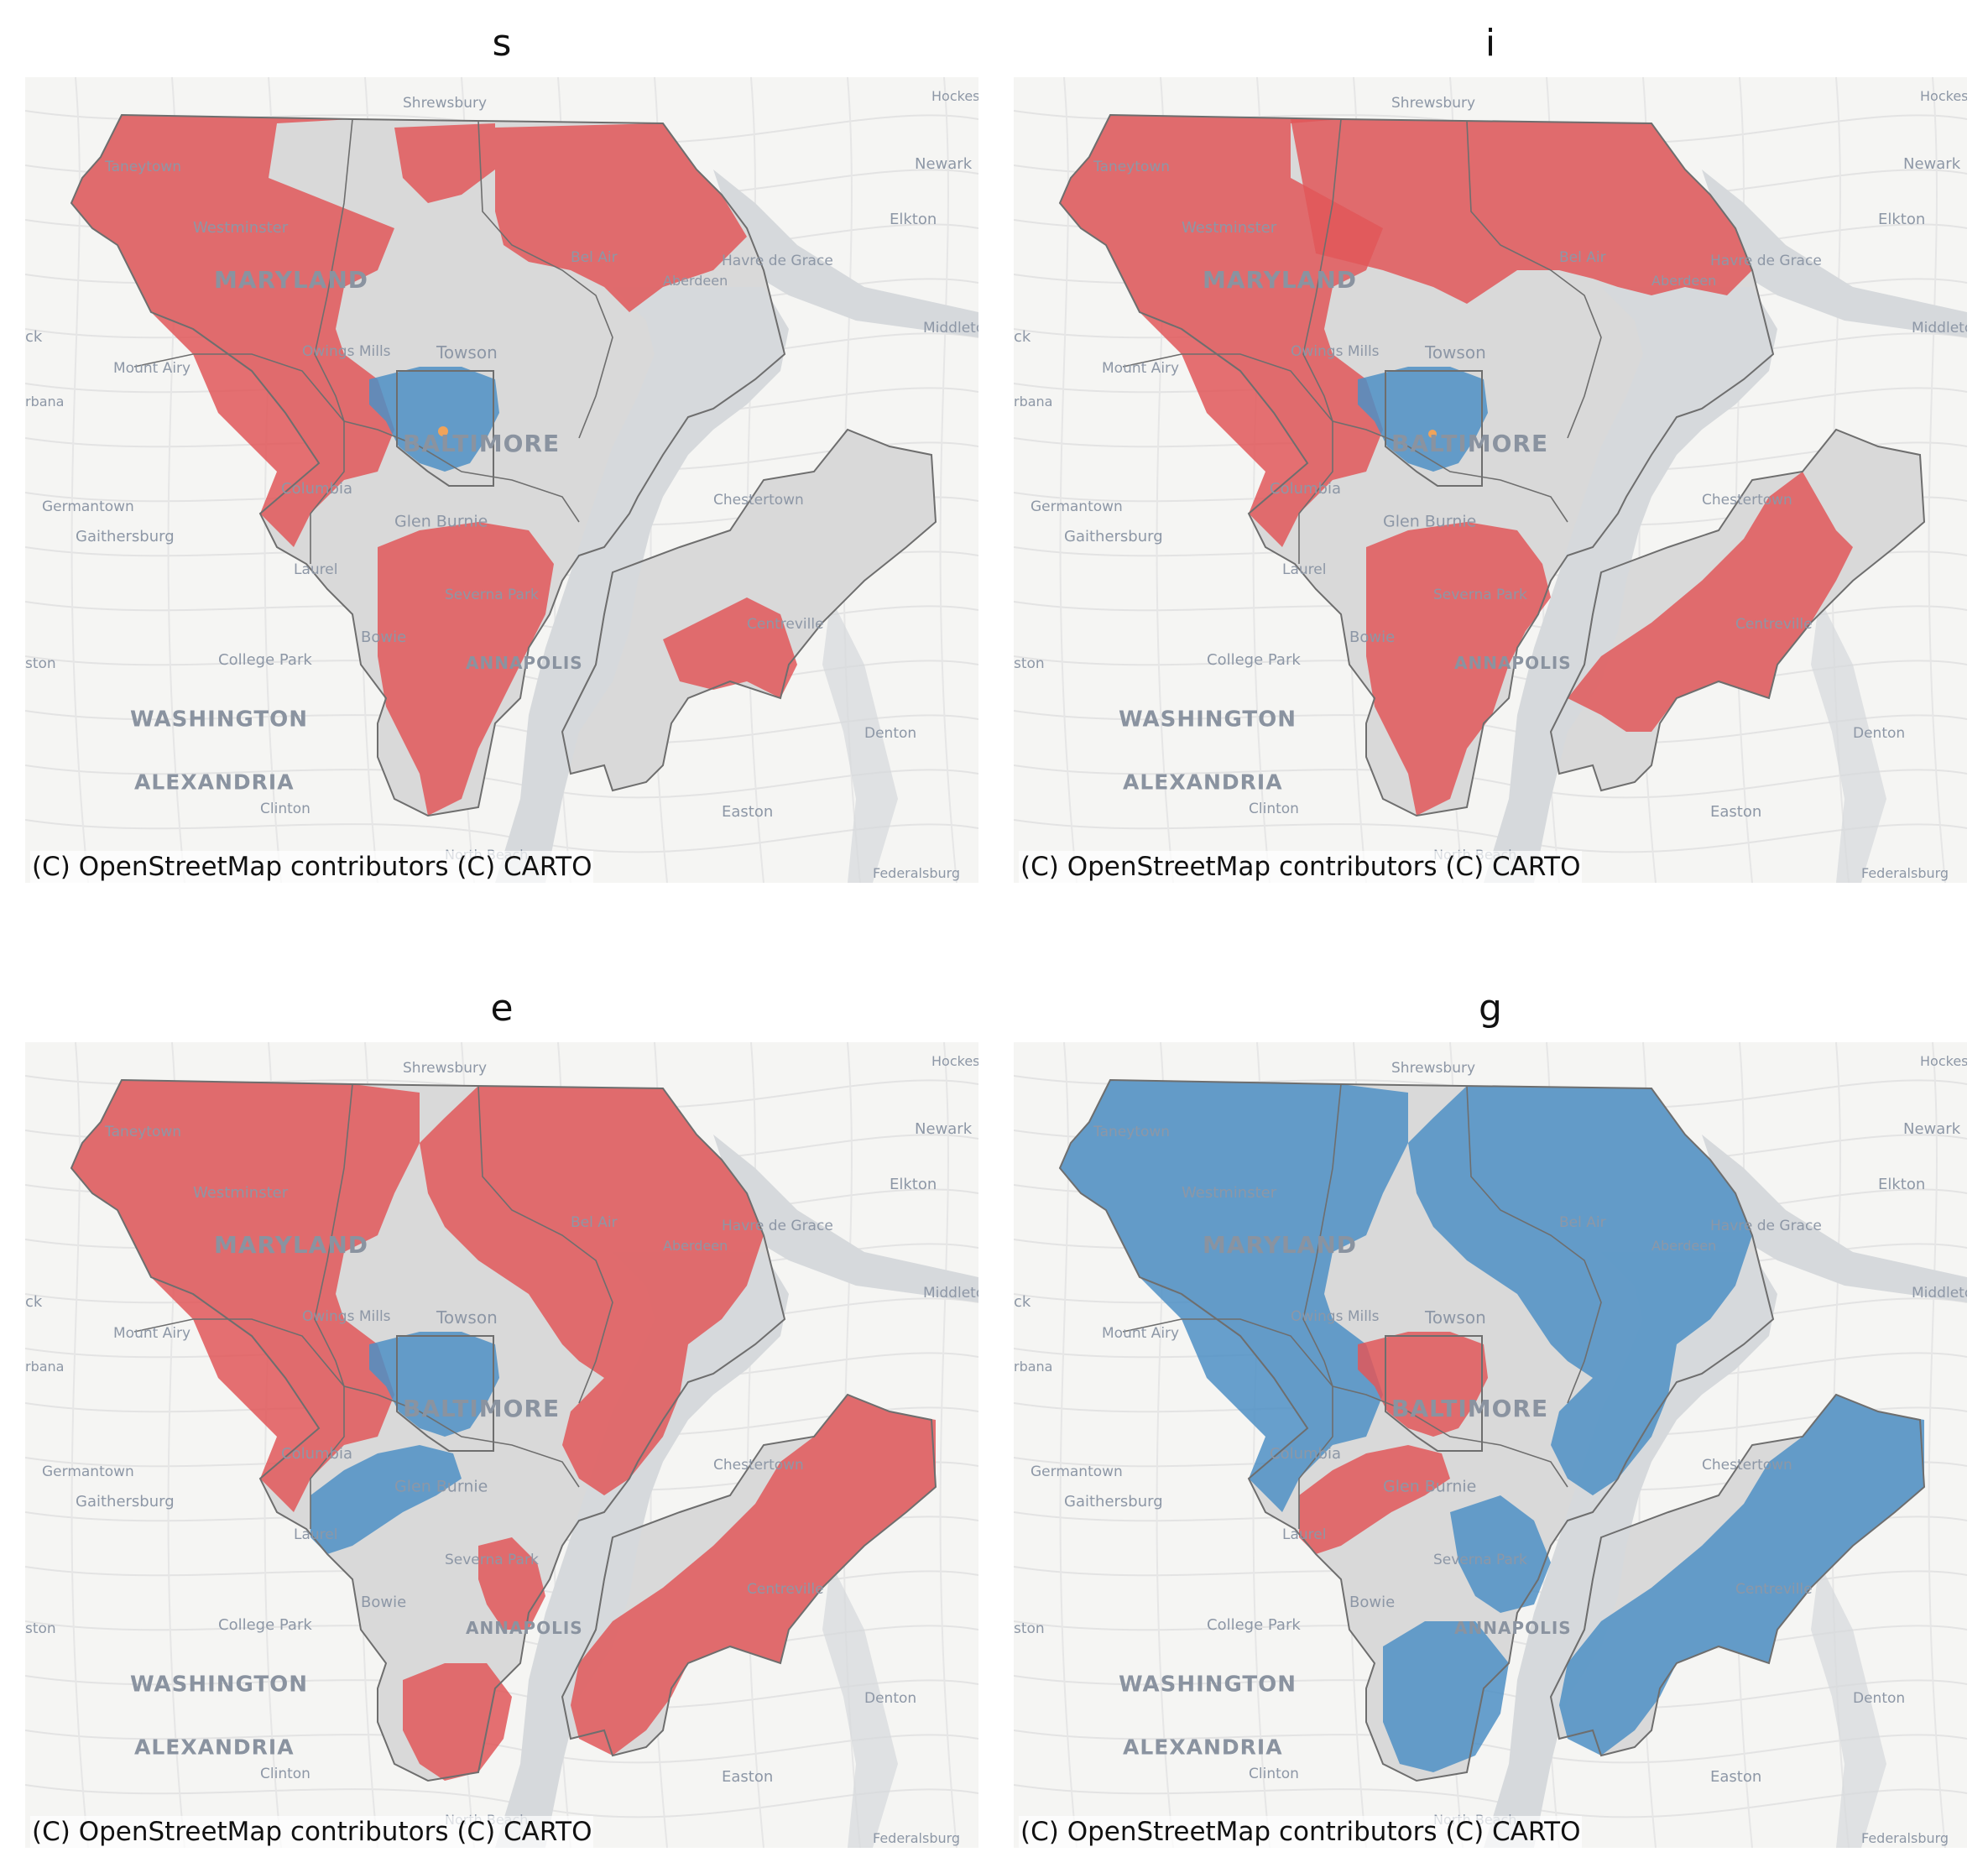 This screenshot has height=1873, width=1988. Describe the element at coordinates (386, 1499) in the screenshot. I see `blue-region-southwest` at that location.